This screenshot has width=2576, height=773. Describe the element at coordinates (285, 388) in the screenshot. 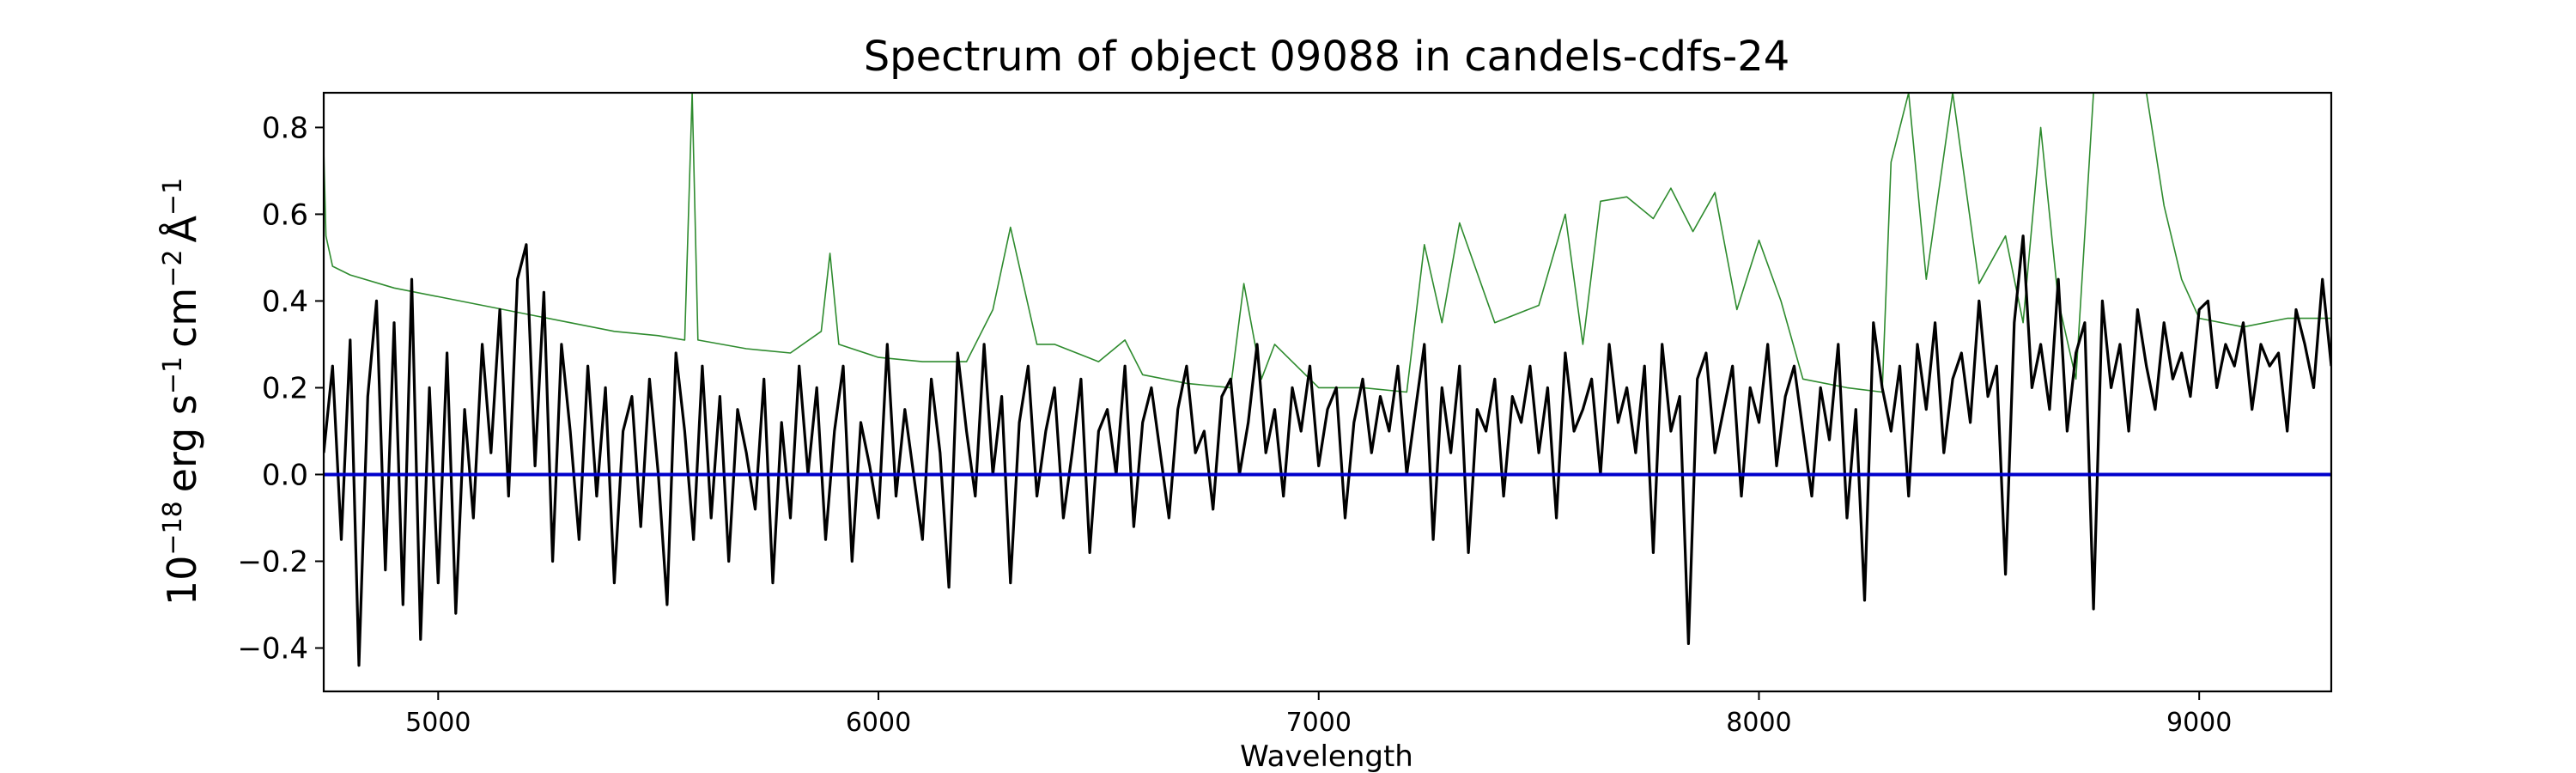

I see `y-tick-label: 0.2` at that location.